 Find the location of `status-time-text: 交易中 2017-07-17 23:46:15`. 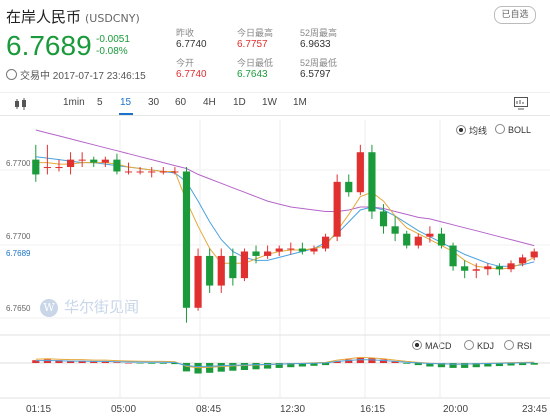

status-time-text: 交易中 2017-07-17 23:46:15 is located at coordinates (83, 76).